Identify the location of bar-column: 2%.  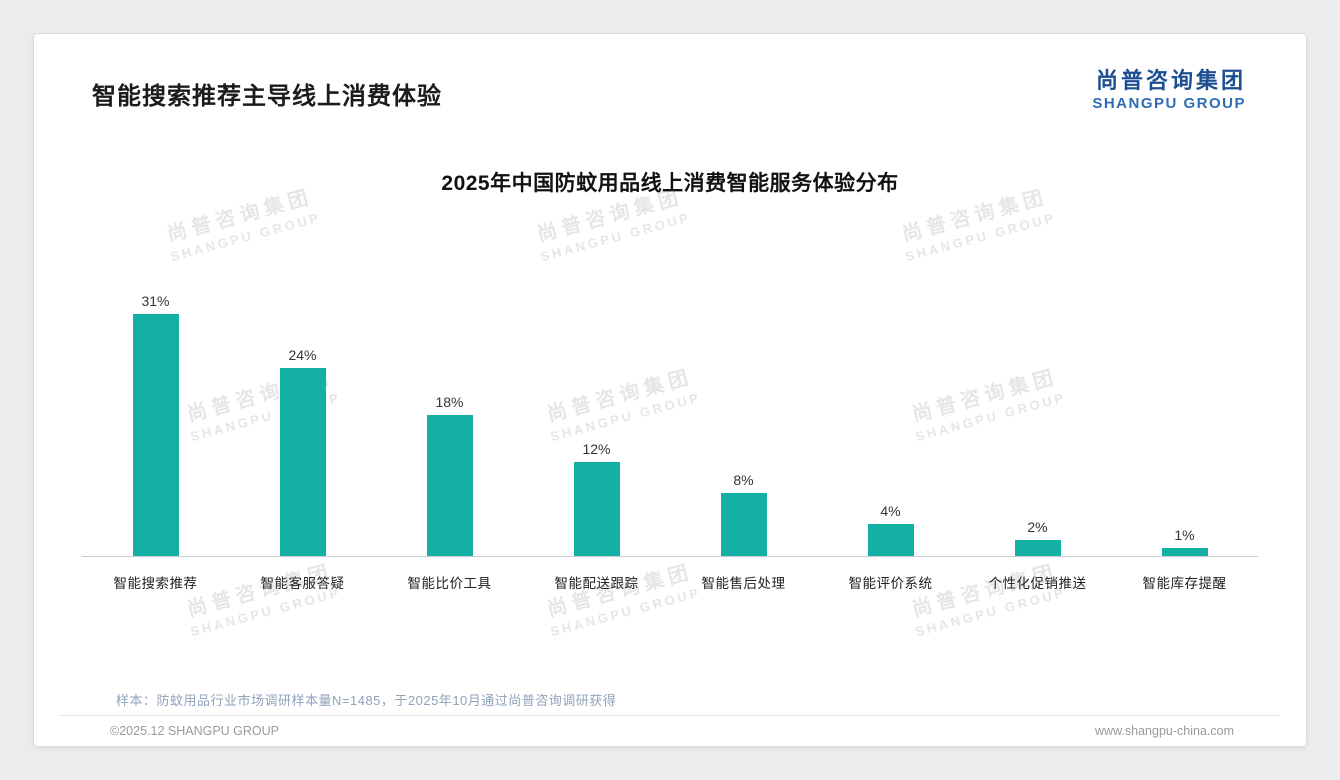
(1037, 537).